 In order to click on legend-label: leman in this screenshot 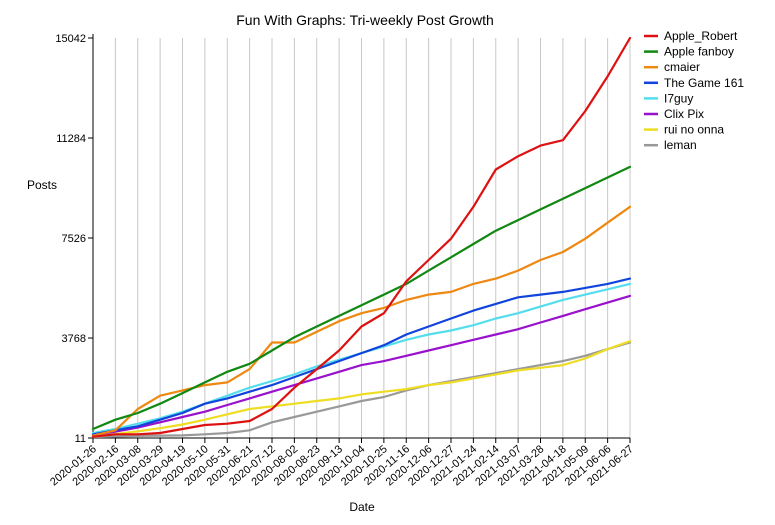, I will do `click(680, 145)`.